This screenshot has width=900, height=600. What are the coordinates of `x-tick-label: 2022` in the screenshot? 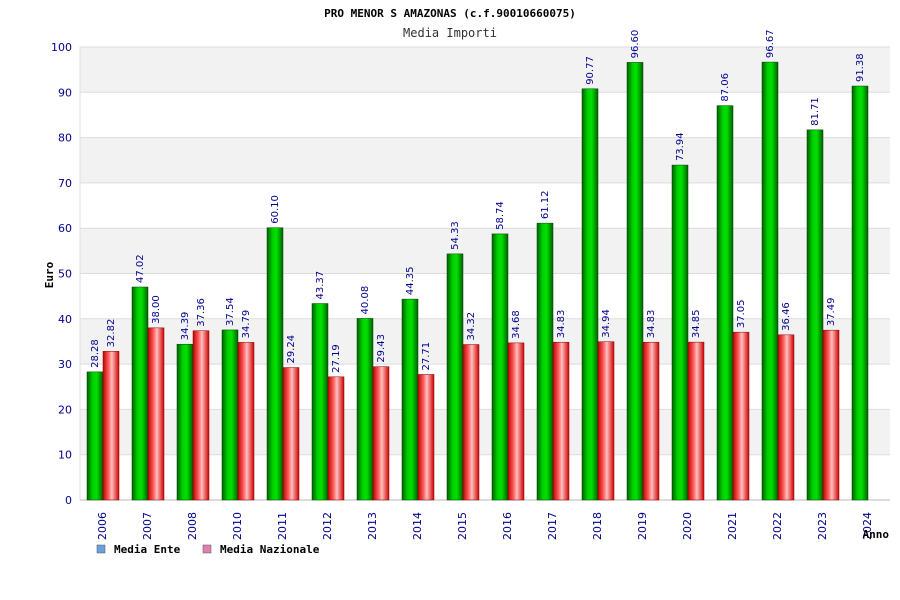 It's located at (777, 526).